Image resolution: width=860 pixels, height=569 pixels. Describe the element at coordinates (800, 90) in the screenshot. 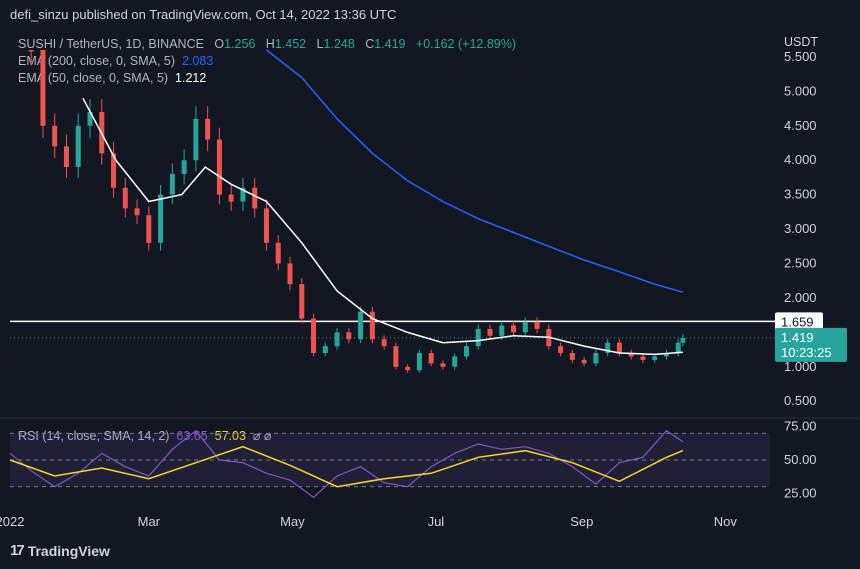

I see `price-tick-label: 5.000` at that location.